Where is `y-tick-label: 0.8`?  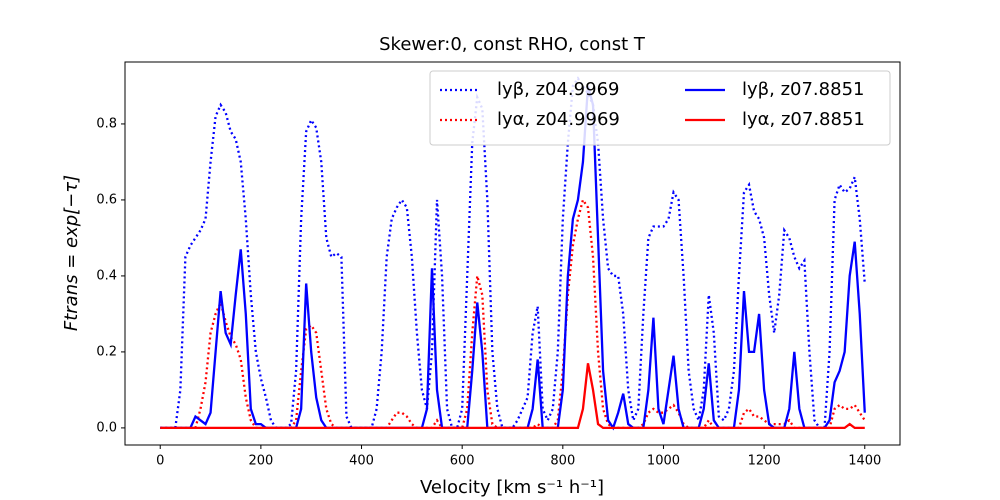 y-tick-label: 0.8 is located at coordinates (106, 123).